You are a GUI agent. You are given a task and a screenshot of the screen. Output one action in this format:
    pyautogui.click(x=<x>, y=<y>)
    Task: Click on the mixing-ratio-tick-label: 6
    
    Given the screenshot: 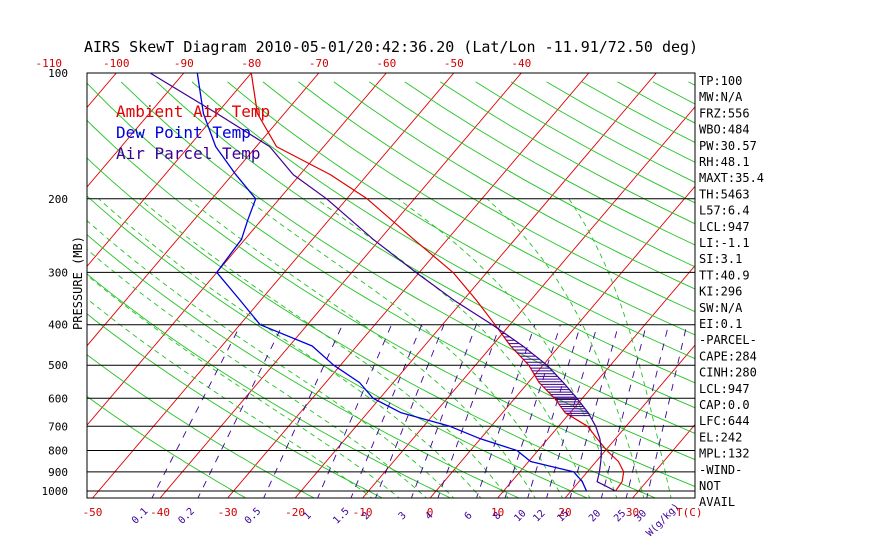 What is the action you would take?
    pyautogui.click(x=469, y=516)
    